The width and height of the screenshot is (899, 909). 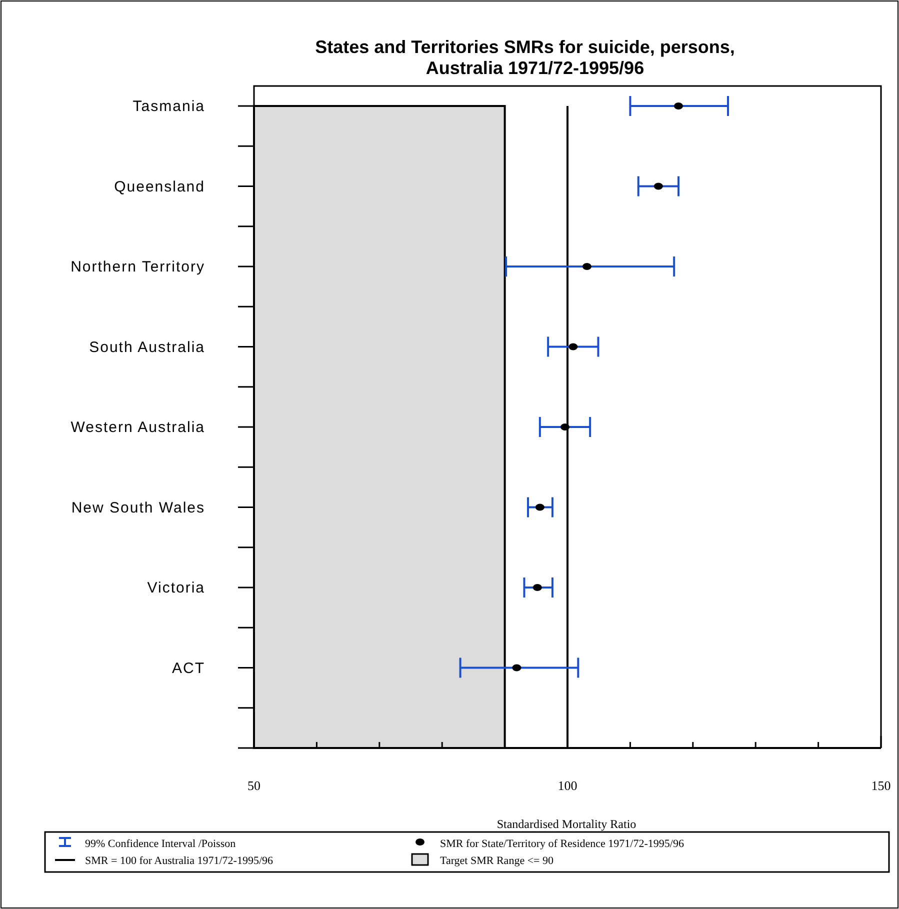 I want to click on x-tick-label: 150, so click(x=881, y=785).